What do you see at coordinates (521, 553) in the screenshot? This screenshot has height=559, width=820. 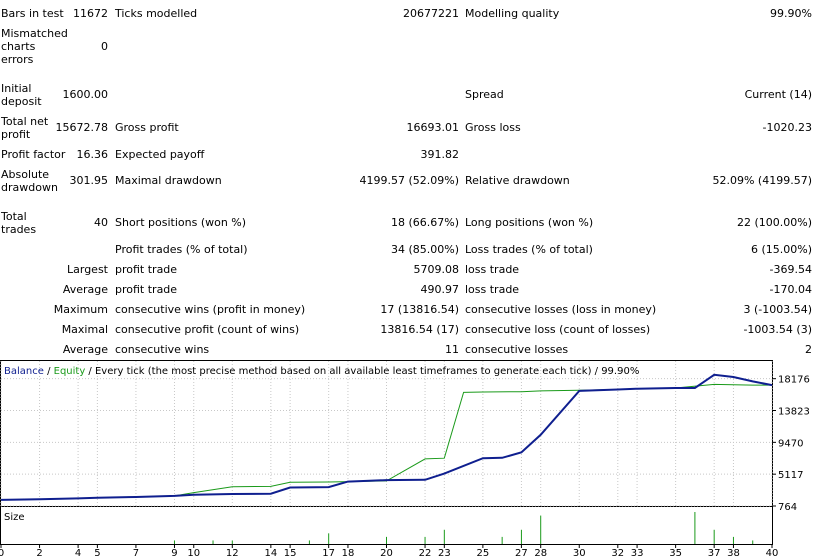 I see `x-tick-label: 27` at bounding box center [521, 553].